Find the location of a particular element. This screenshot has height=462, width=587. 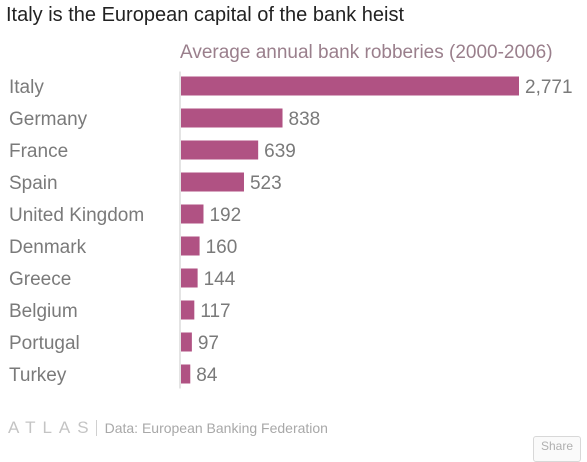

value-label: 838 is located at coordinates (305, 119).